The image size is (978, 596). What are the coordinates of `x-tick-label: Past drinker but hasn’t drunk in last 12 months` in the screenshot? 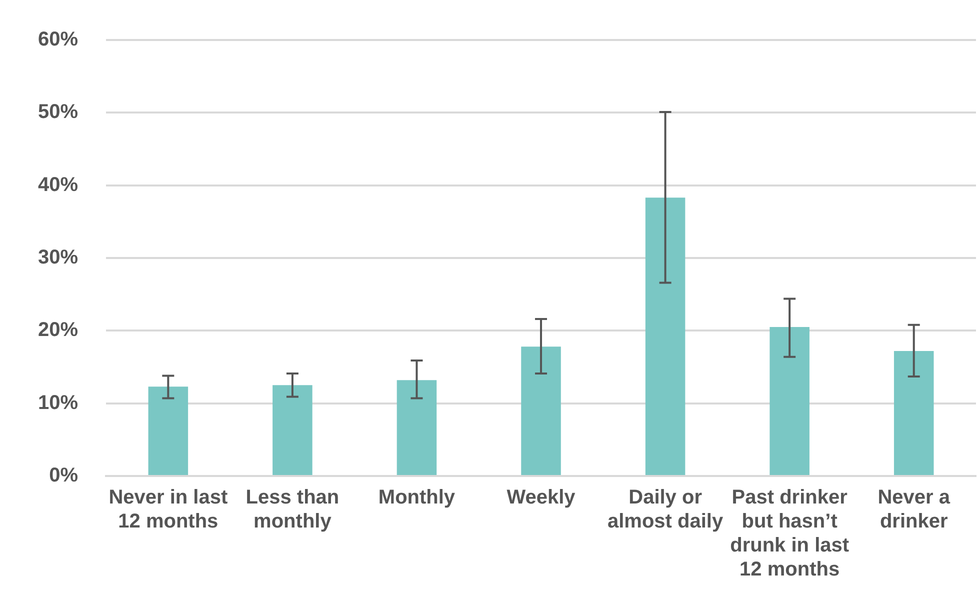 It's located at (790, 533).